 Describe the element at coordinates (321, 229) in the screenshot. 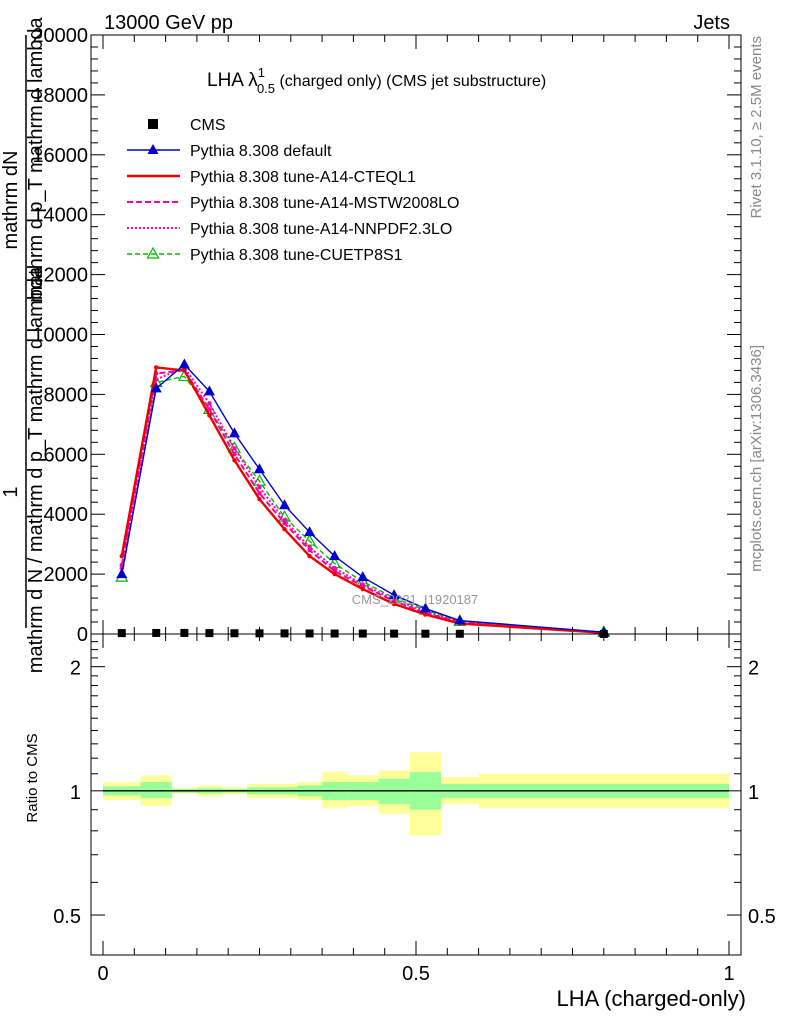

I see `legend-label-nnpdf: Pythia 8.308 tune-A14-NNPDF2.3LO` at that location.